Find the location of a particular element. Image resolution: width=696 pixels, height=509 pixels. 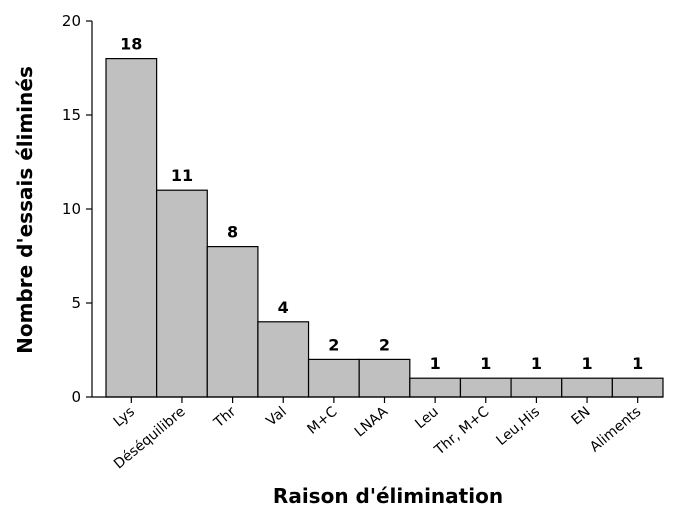

x-axis-title: Raison d'élimination is located at coordinates (388, 496).